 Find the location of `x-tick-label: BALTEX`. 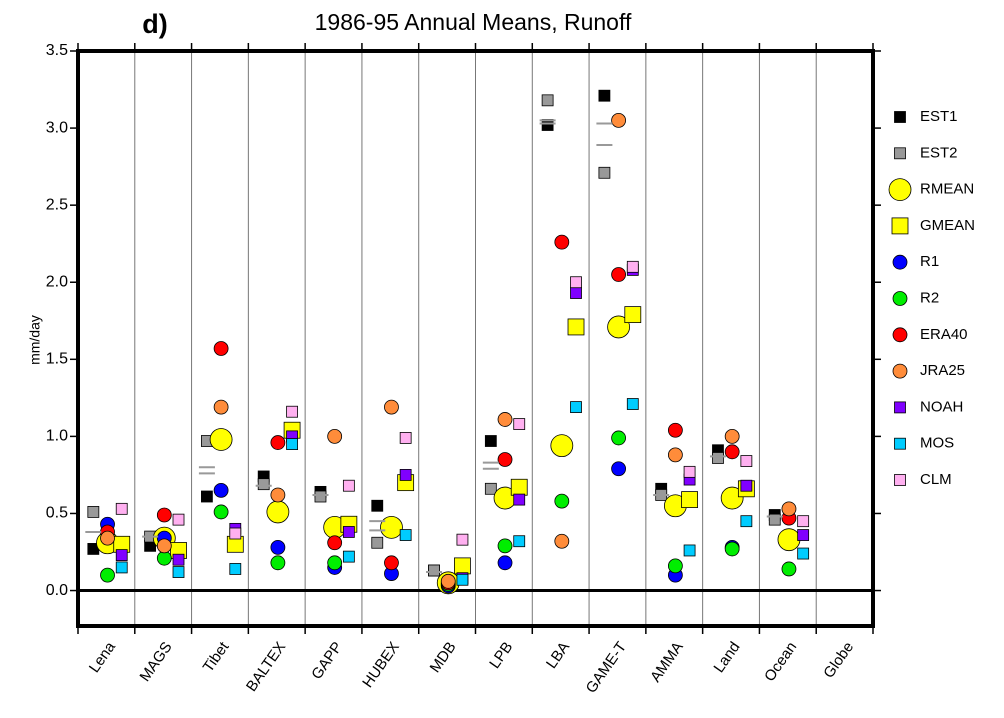

x-tick-label: BALTEX is located at coordinates (266, 667).